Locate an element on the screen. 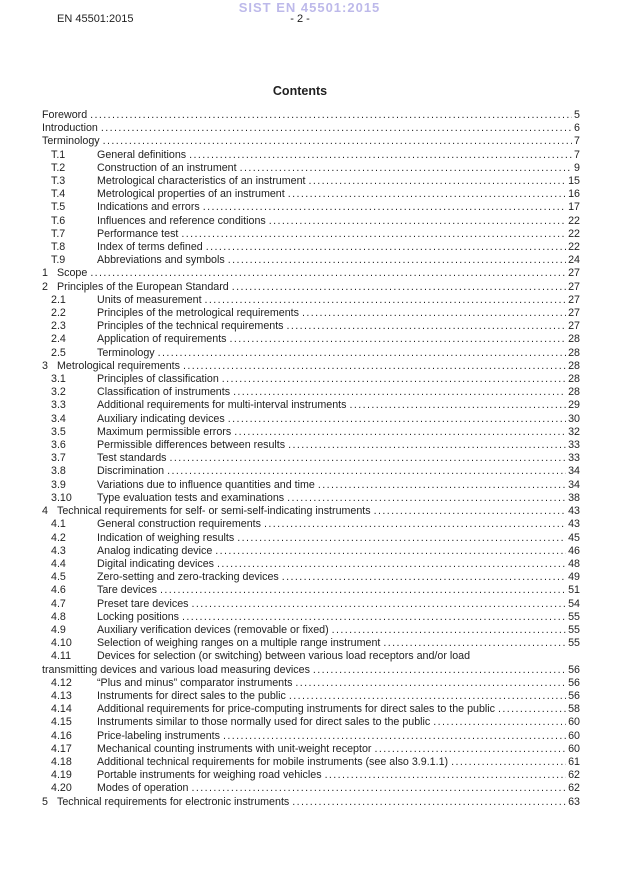 This screenshot has width=619, height=877. toc-entry-number: 4.1 is located at coordinates (58, 524).